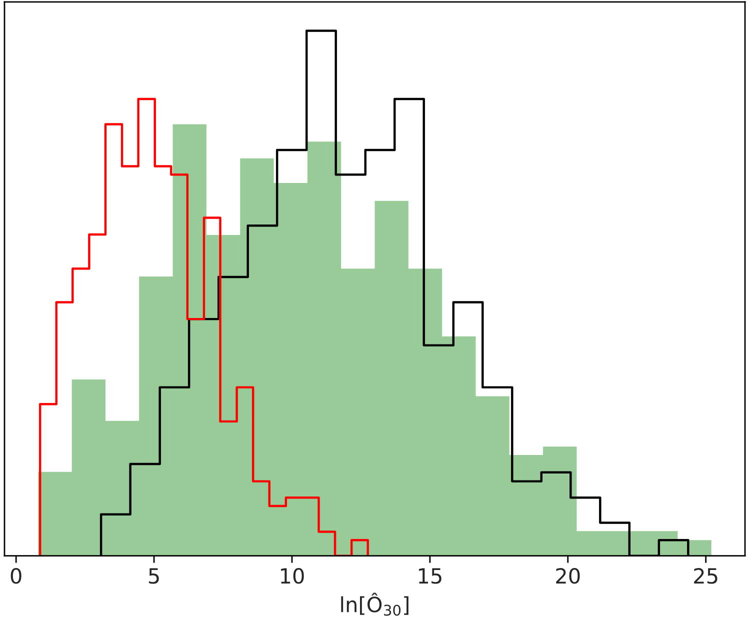 The image size is (748, 636). What do you see at coordinates (374, 604) in the screenshot?
I see `x-axis-title: ln[Ô$_{30}$]` at bounding box center [374, 604].